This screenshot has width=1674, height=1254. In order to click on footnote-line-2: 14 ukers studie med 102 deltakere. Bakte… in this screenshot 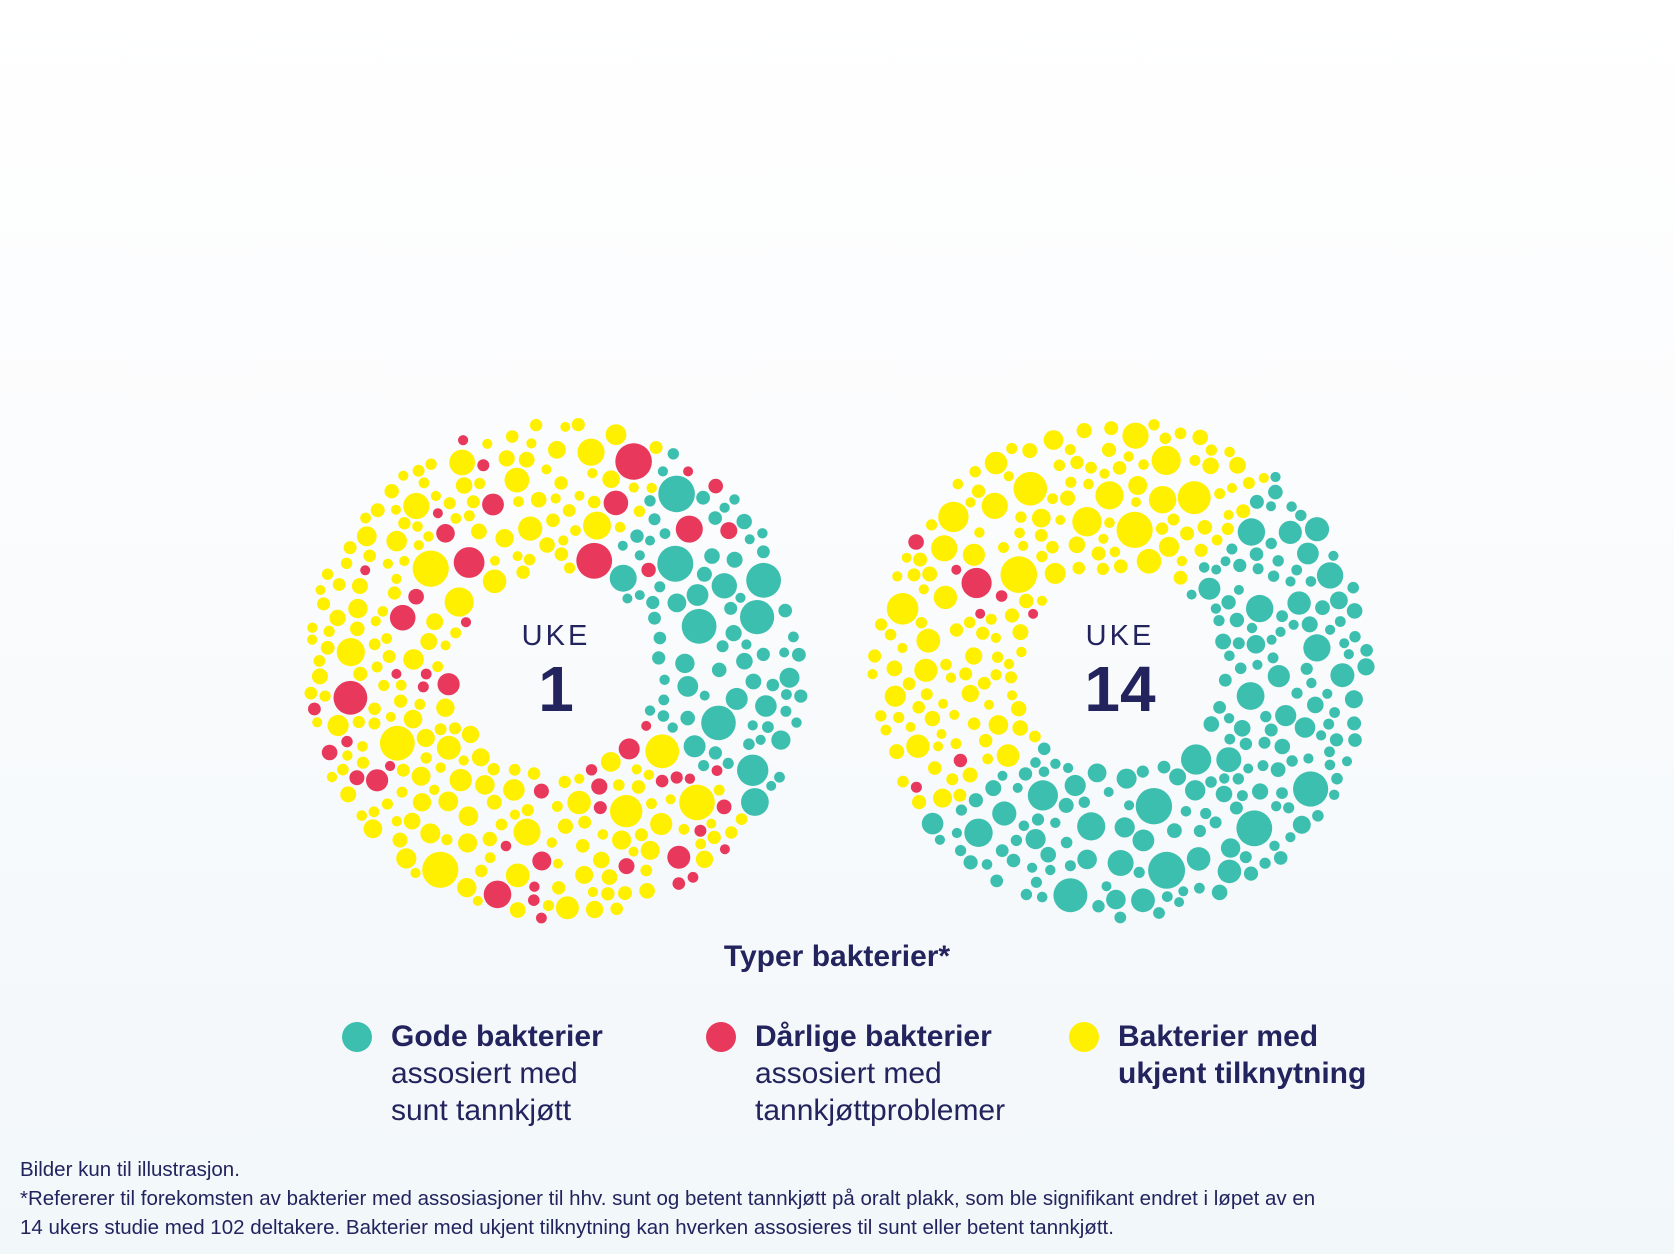, I will do `click(567, 1227)`.